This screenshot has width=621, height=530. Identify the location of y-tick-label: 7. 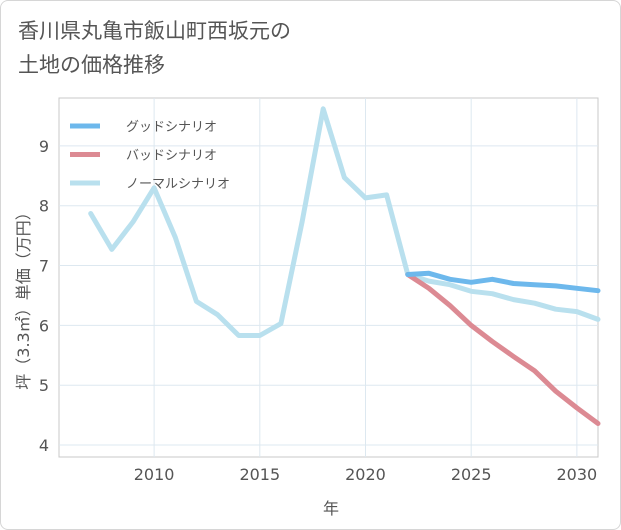
(44, 266).